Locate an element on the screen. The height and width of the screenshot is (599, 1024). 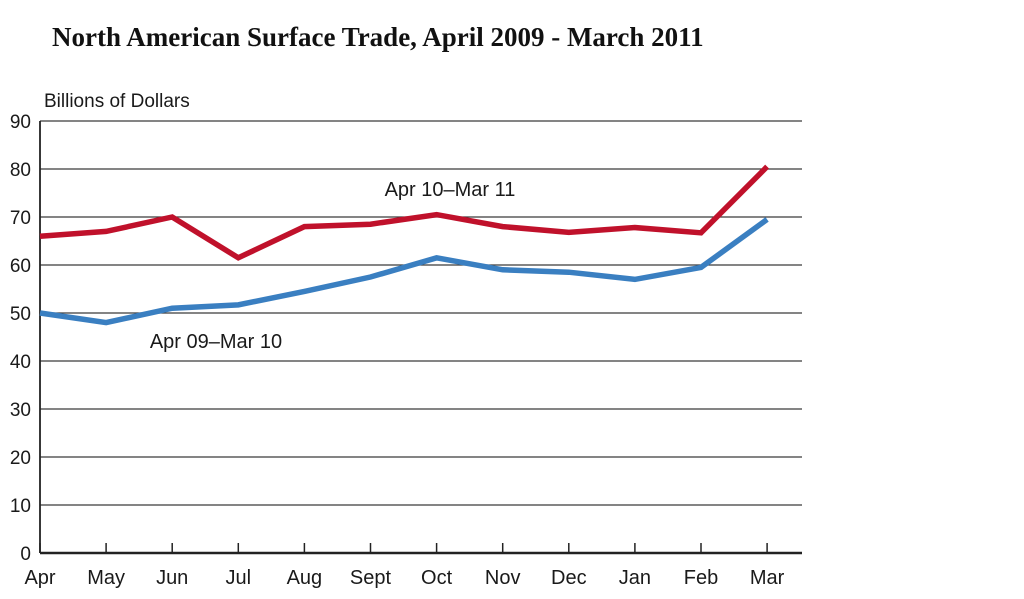
x-tick-label: Feb is located at coordinates (701, 578).